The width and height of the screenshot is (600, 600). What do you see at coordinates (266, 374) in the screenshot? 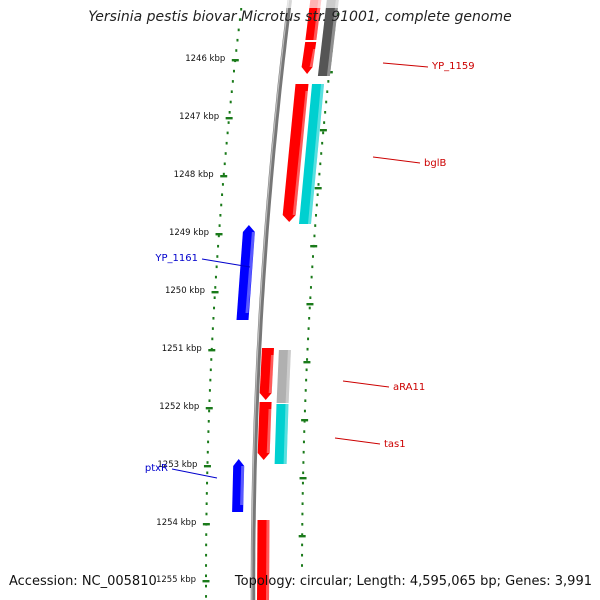
I see `feature-ara11-red` at bounding box center [266, 374].